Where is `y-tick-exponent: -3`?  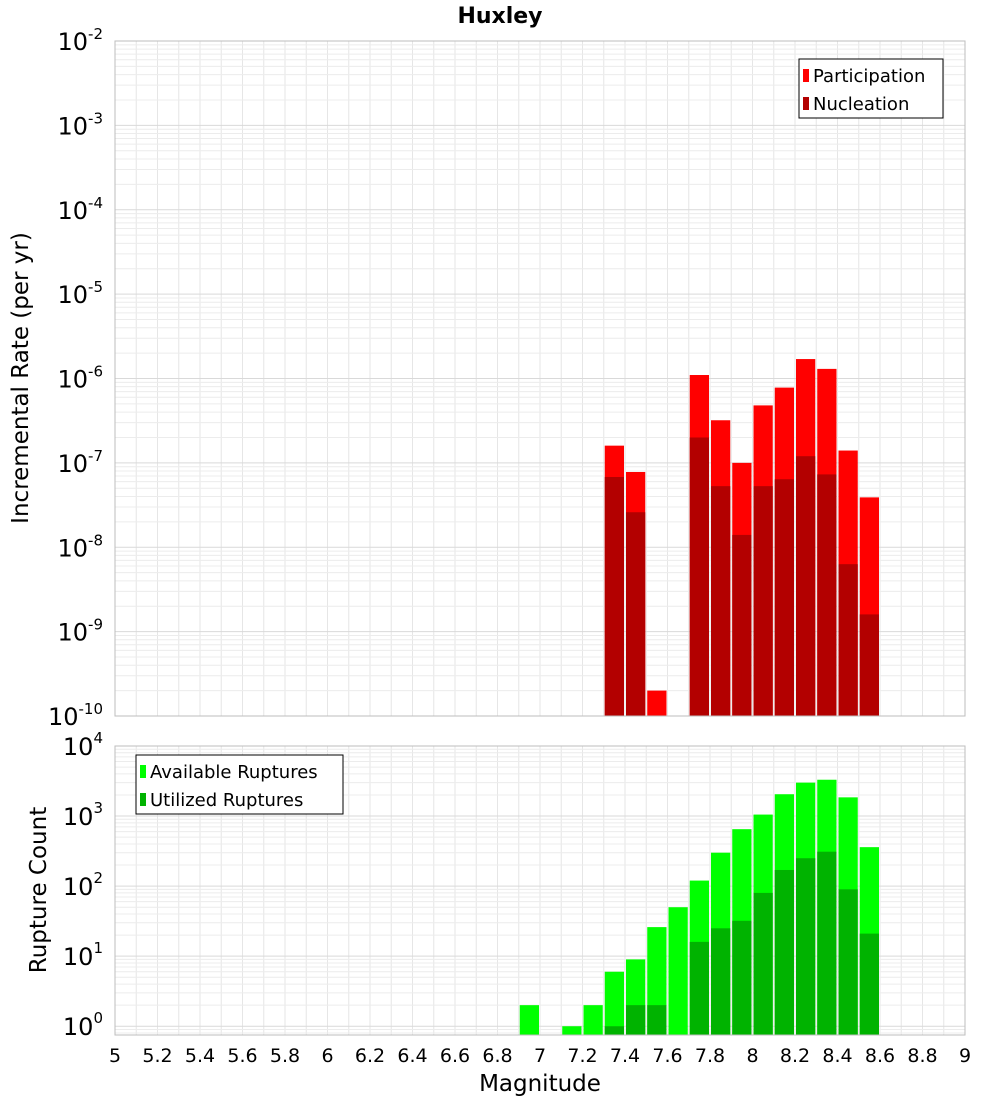 y-tick-exponent: -3 is located at coordinates (95, 118).